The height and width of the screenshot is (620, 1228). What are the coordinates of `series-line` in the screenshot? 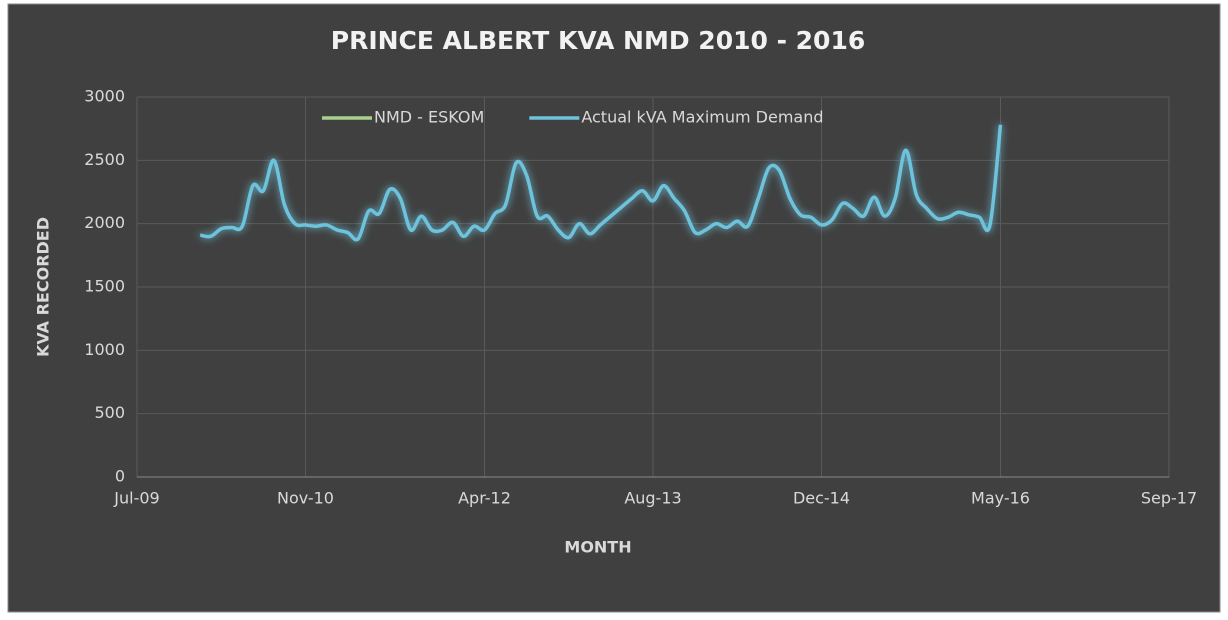 It's located at (601, 183).